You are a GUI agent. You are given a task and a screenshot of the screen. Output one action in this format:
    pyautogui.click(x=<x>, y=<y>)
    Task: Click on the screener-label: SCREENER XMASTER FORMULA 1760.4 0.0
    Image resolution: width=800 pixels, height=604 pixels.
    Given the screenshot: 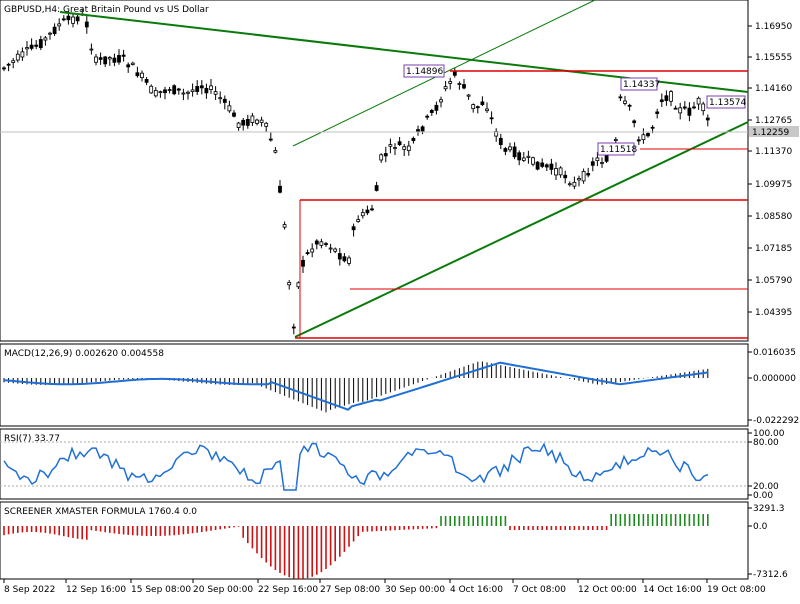 What is the action you would take?
    pyautogui.click(x=100, y=512)
    